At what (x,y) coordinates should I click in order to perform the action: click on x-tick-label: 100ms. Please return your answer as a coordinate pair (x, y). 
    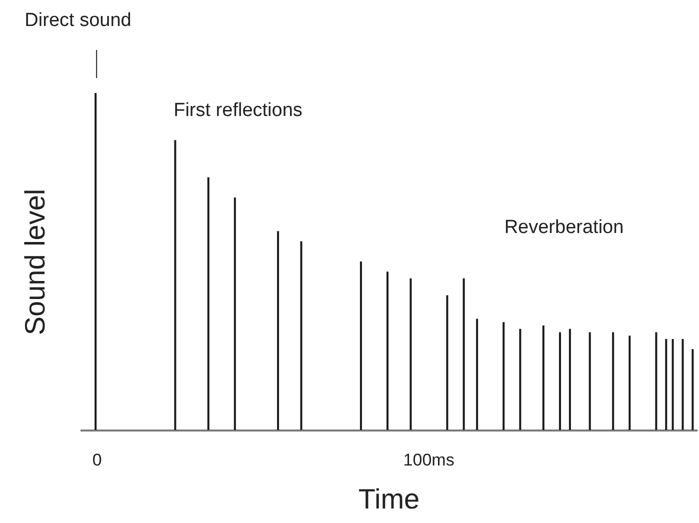
    Looking at the image, I should click on (428, 460).